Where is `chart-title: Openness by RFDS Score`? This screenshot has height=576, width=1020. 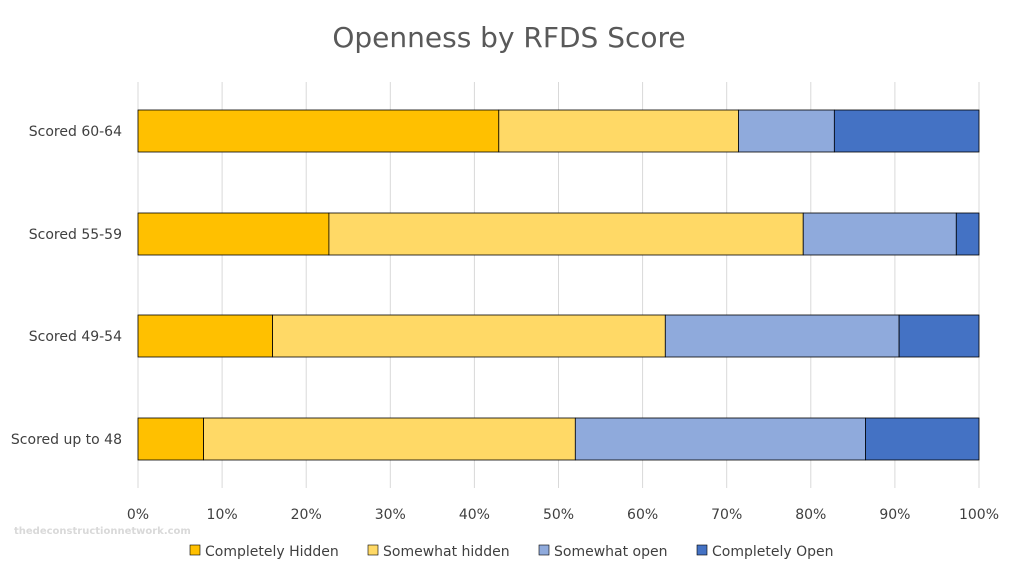 chart-title: Openness by RFDS Score is located at coordinates (508, 37).